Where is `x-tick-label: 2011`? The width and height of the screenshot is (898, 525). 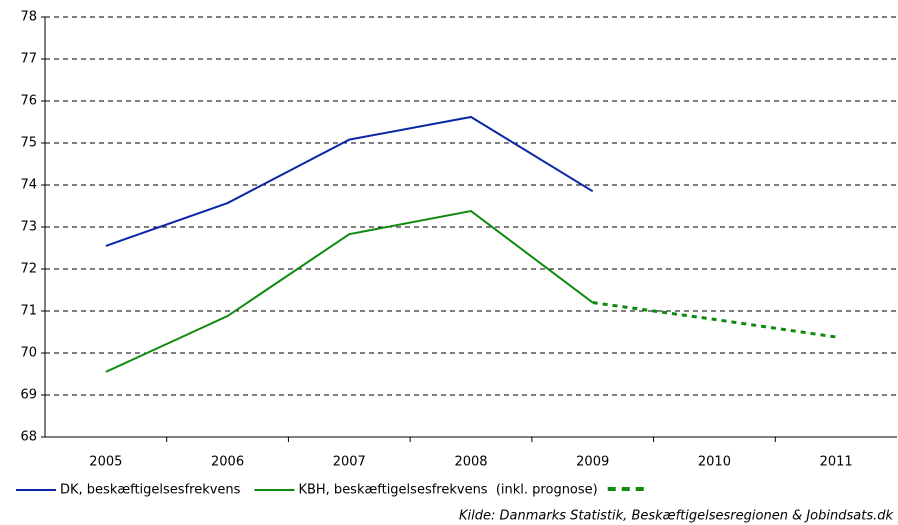
x-tick-label: 2011 is located at coordinates (836, 462).